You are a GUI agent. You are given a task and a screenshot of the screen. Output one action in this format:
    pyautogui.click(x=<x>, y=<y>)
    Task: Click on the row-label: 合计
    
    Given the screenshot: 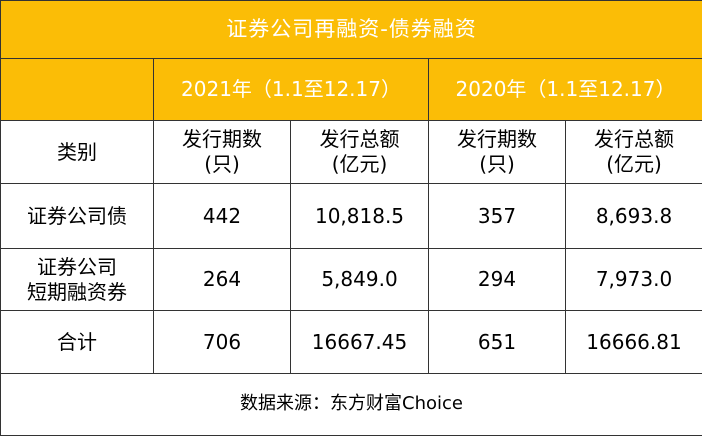 What is the action you would take?
    pyautogui.click(x=77, y=342)
    